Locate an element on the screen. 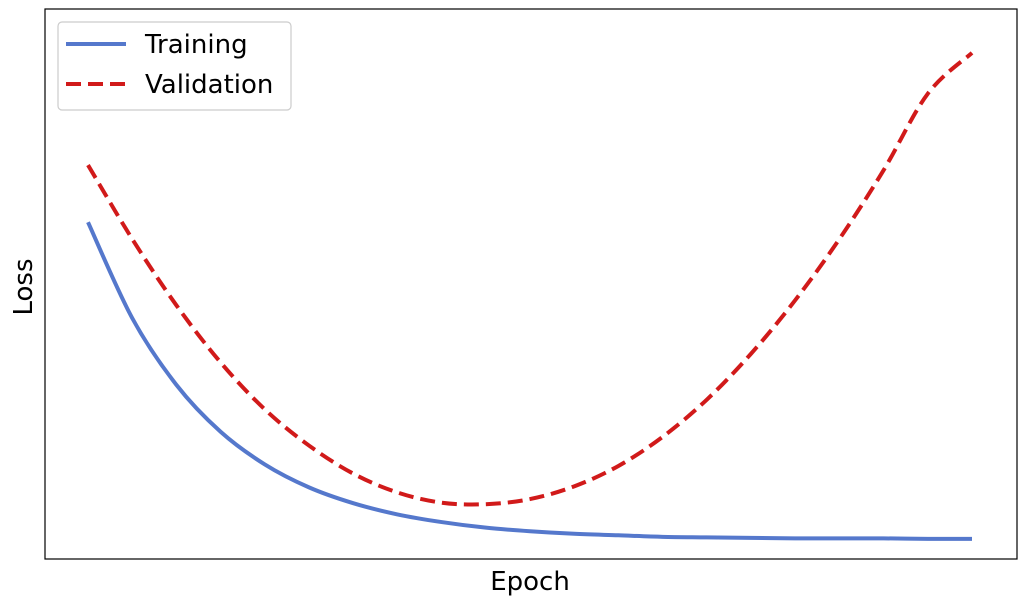 This screenshot has width=1024, height=605. y-axis-label: Loss is located at coordinates (24, 286).